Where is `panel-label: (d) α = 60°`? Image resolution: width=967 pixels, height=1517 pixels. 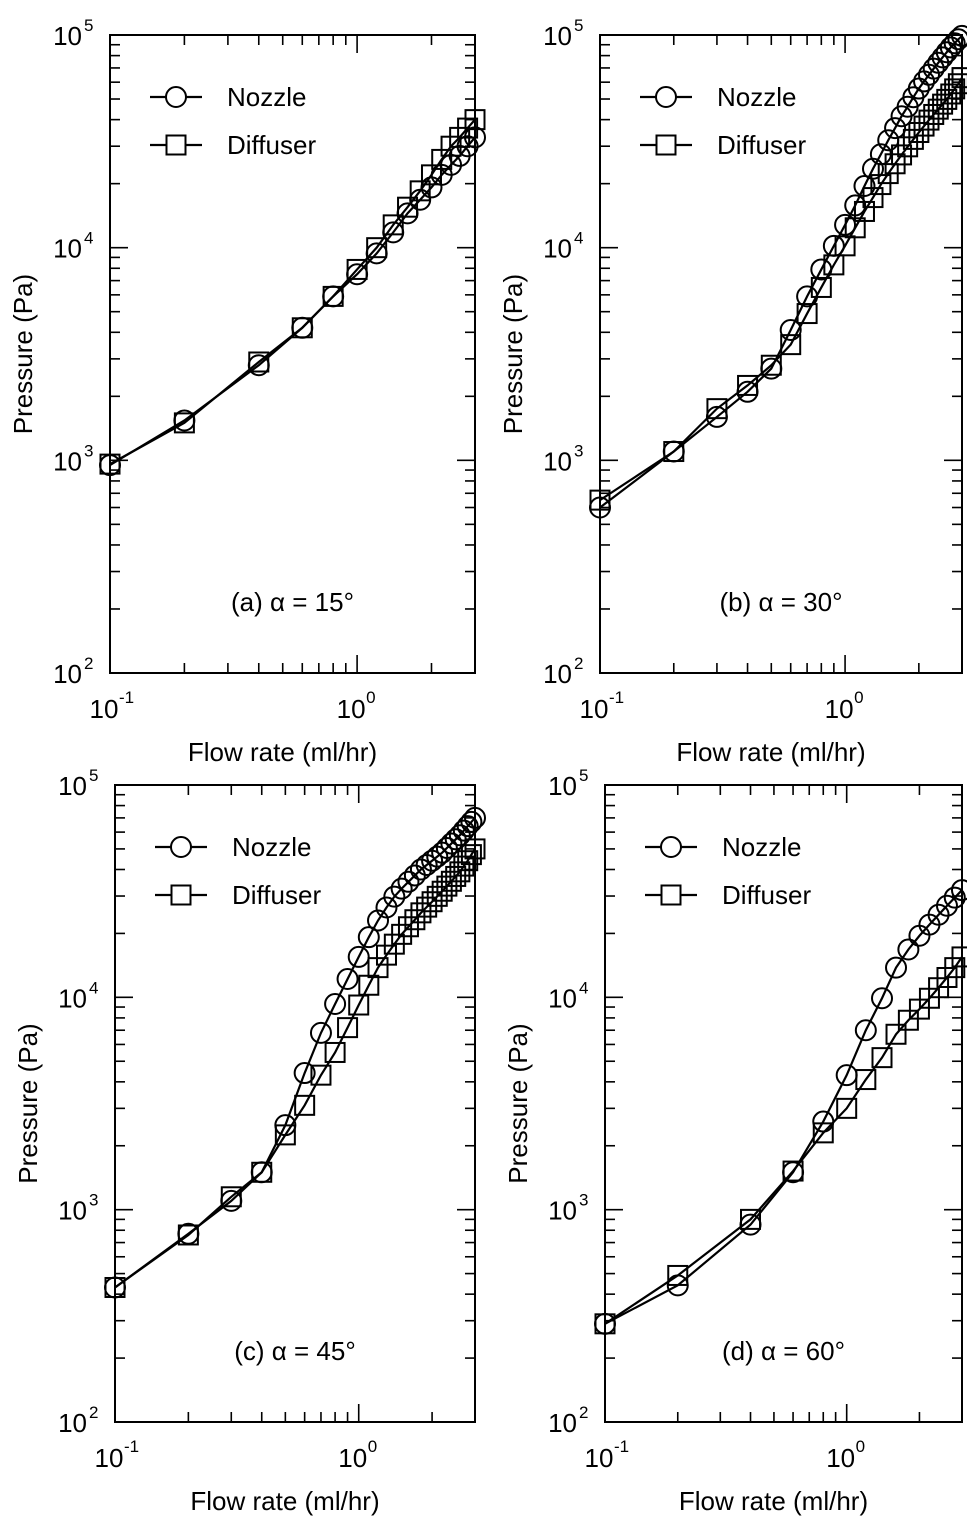
panel-label: (d) α = 60° is located at coordinates (783, 1351).